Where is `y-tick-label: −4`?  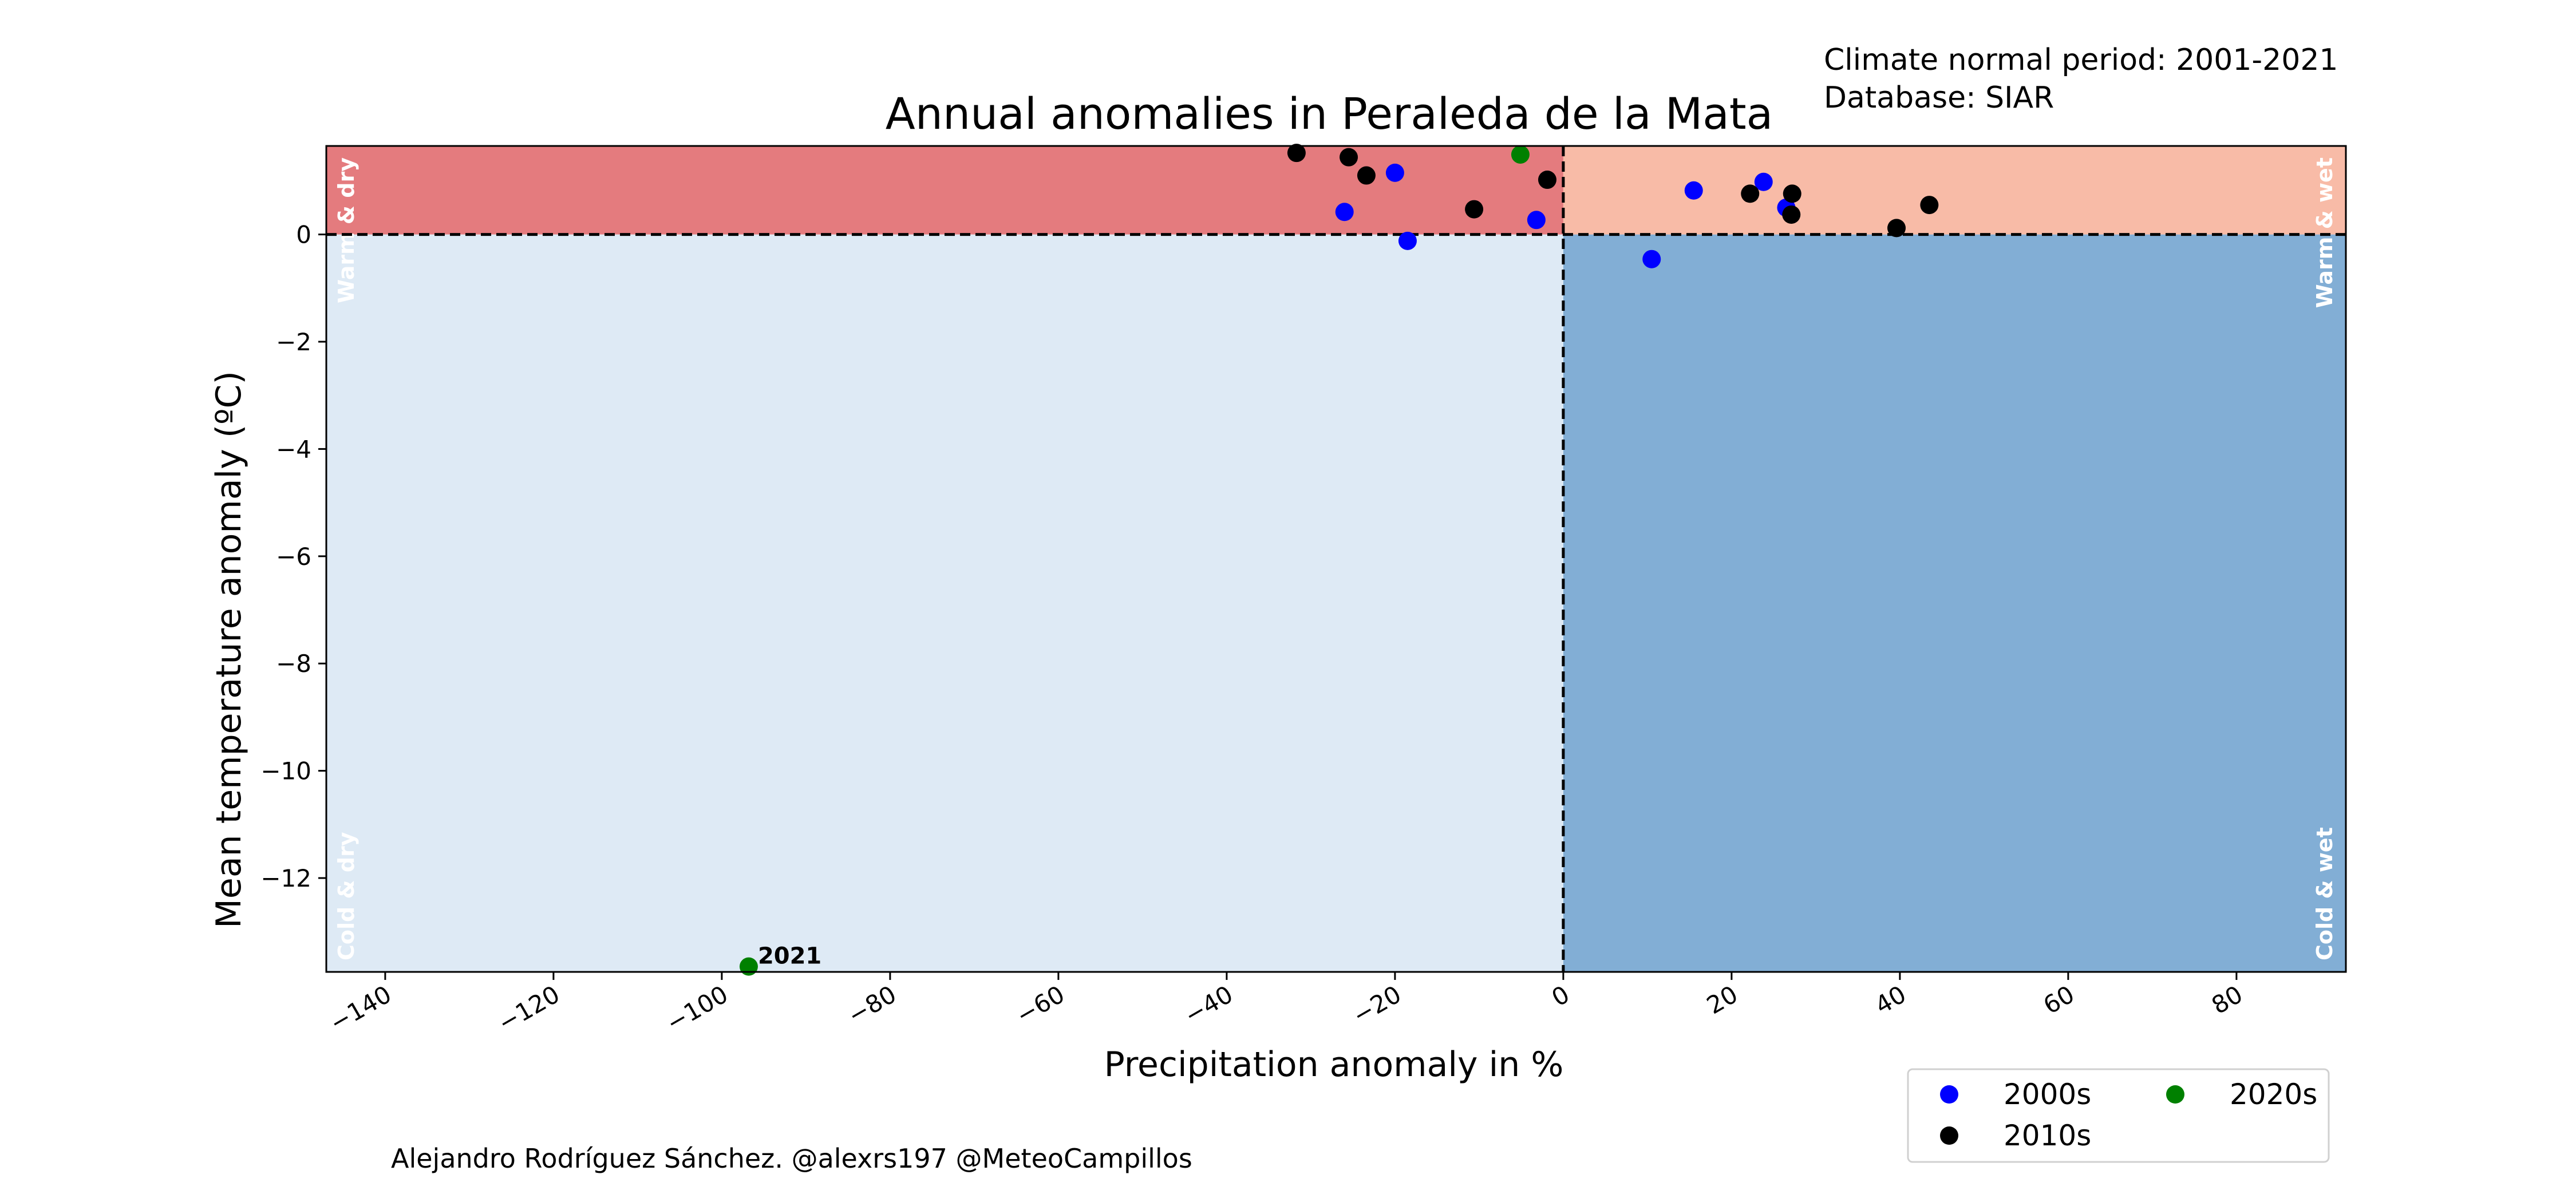
y-tick-label: −4 is located at coordinates (293, 449).